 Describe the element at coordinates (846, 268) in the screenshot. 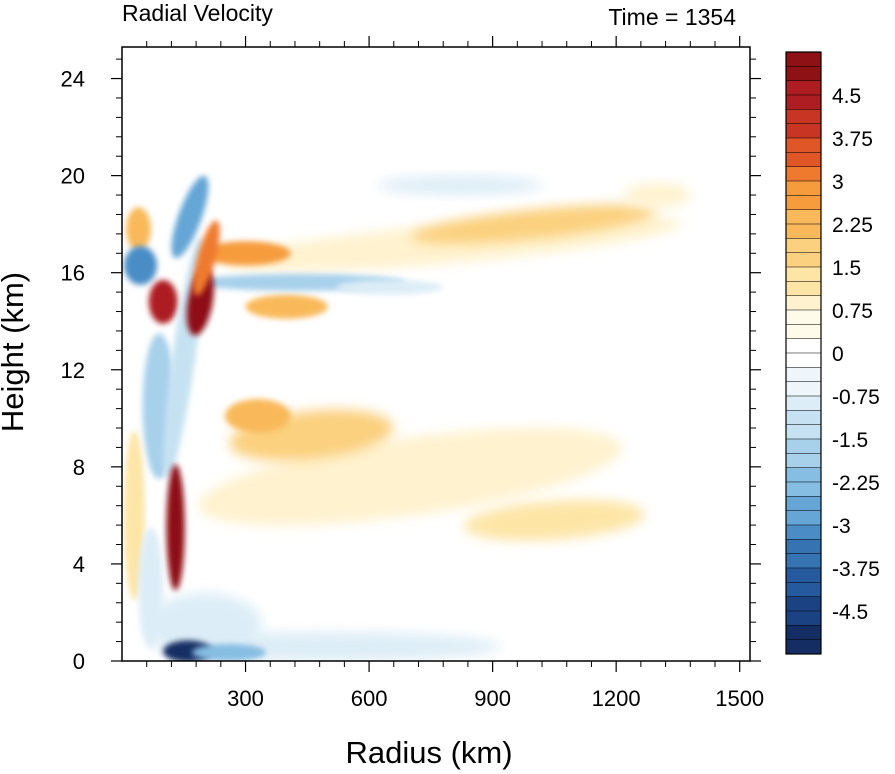

I see `colorbar-label: 1.5` at that location.